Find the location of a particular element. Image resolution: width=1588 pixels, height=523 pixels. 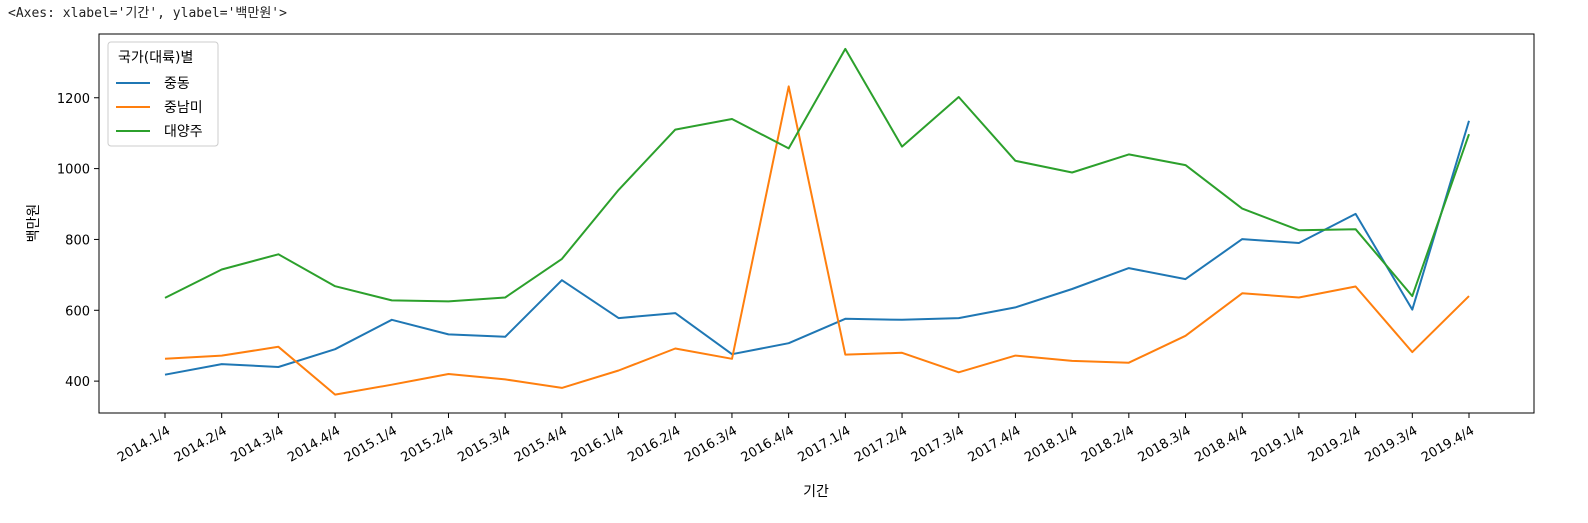

legend-box is located at coordinates (163, 94).